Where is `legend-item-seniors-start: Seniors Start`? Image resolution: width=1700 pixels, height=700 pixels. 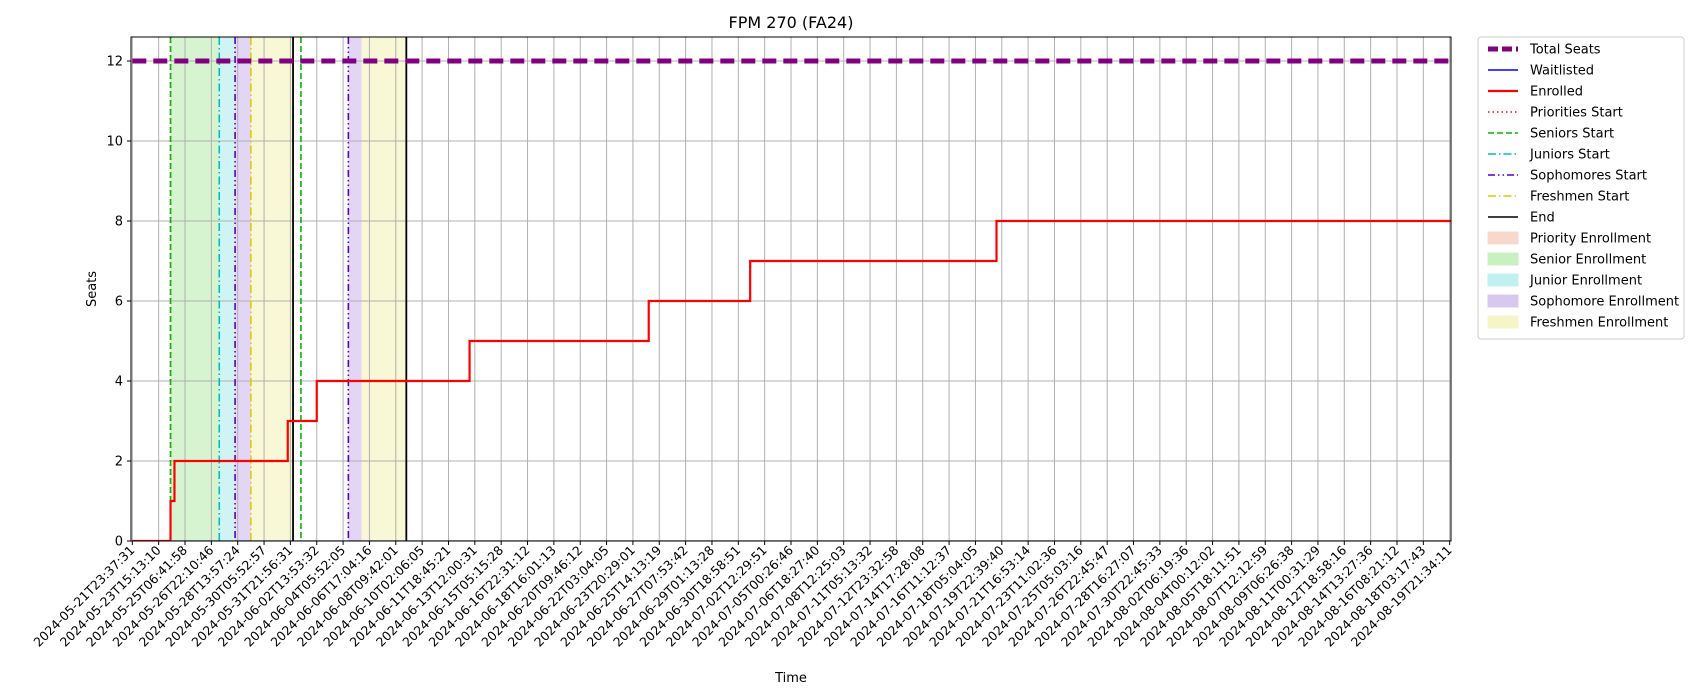 legend-item-seniors-start: Seniors Start is located at coordinates (1551, 134).